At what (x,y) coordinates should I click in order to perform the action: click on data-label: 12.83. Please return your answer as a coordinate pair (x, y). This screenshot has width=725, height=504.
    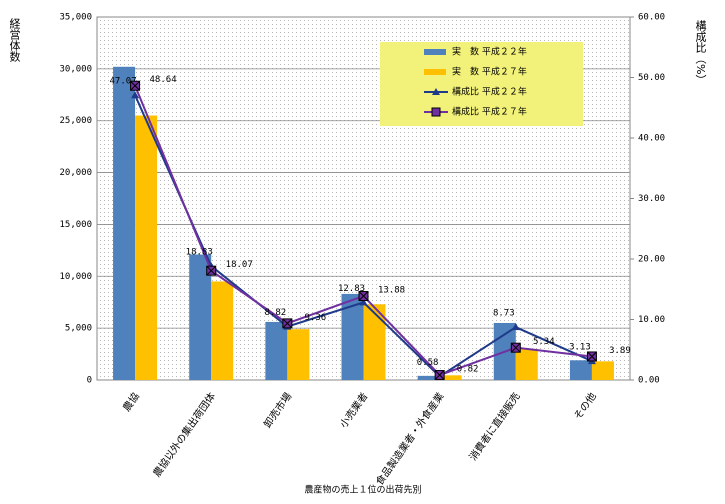
    Looking at the image, I should click on (351, 289).